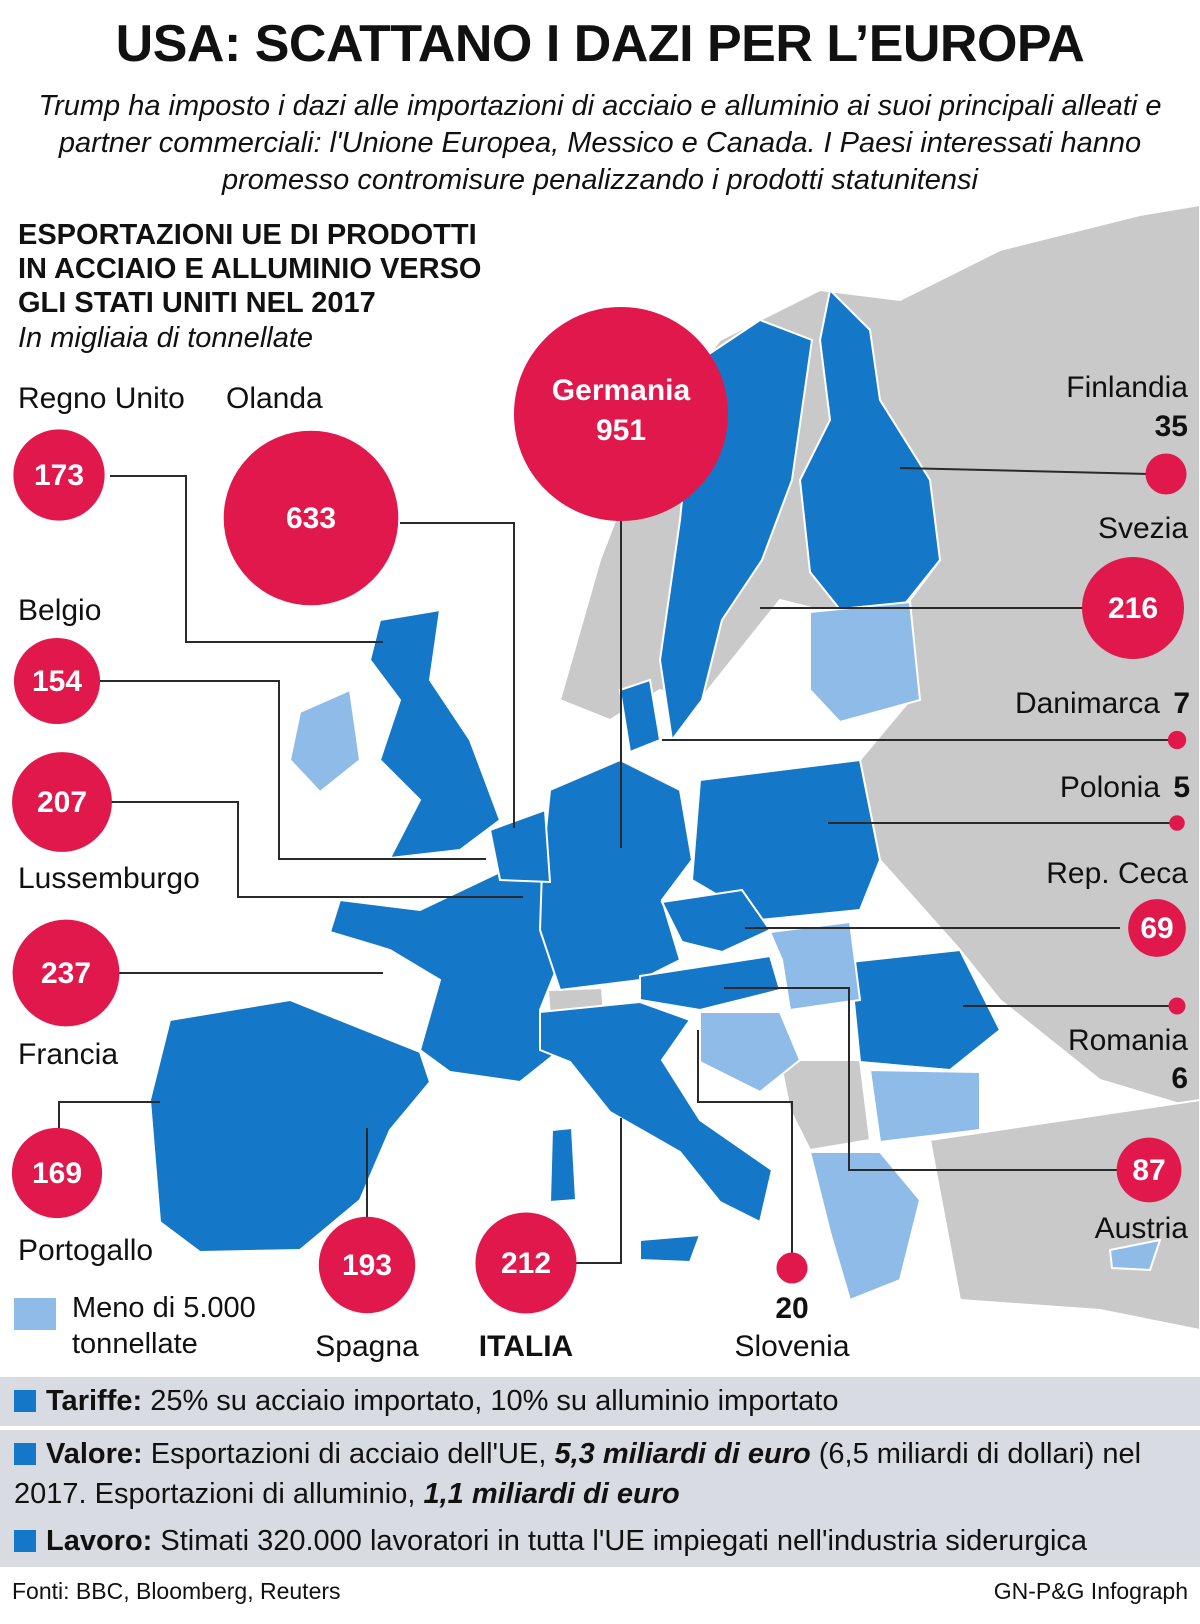 The height and width of the screenshot is (1624, 1200). I want to click on country-name: ITALIA, so click(526, 1346).